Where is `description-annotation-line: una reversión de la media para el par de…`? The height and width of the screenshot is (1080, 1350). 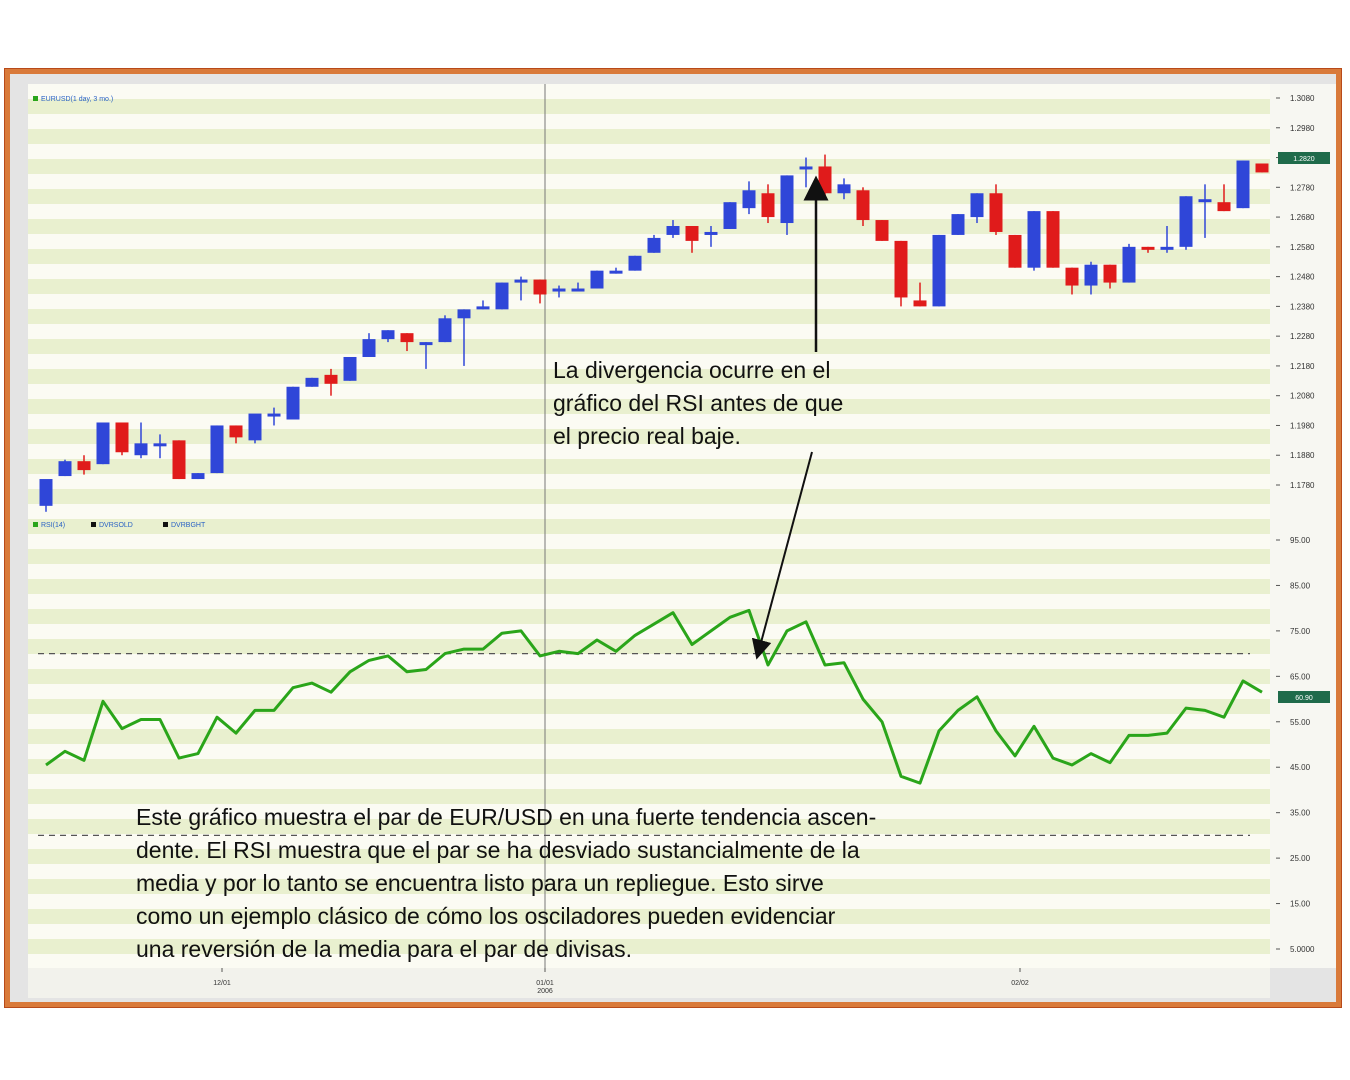
description-annotation-line: una reversión de la media para el par de… is located at coordinates (384, 949).